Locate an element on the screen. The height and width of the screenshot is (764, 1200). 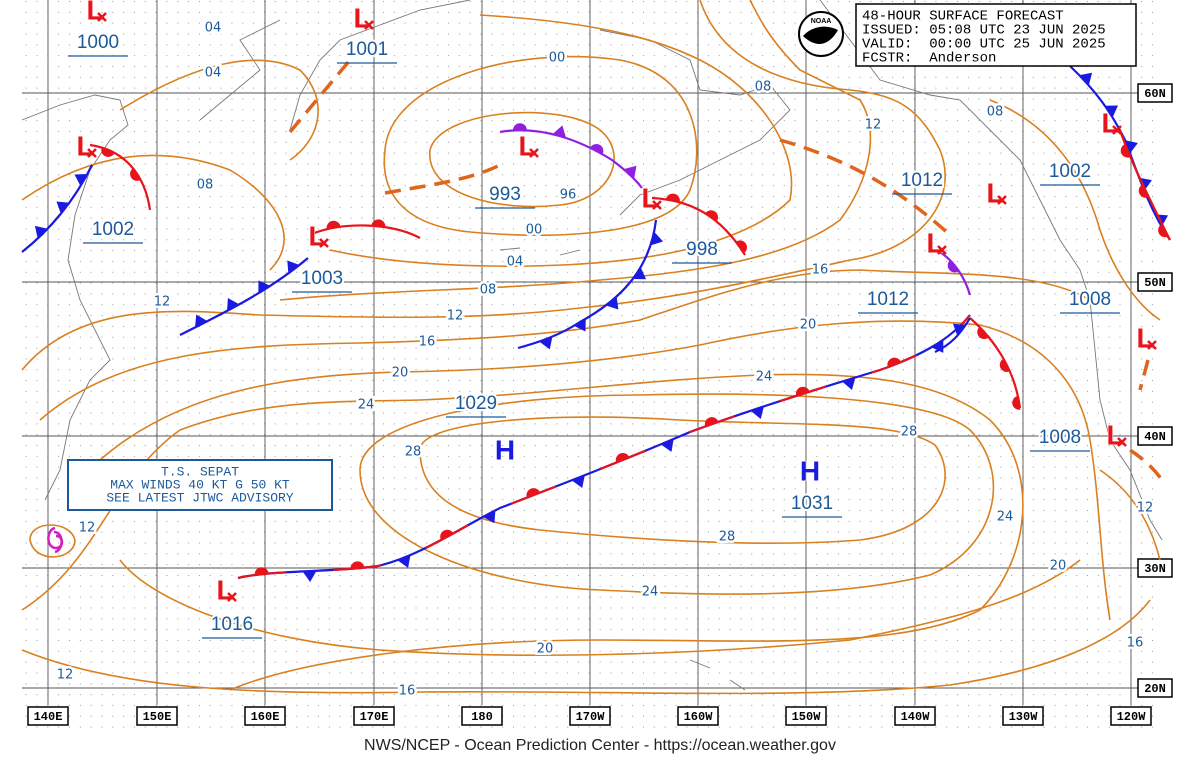
lat-label: 40N is located at coordinates (1155, 437).